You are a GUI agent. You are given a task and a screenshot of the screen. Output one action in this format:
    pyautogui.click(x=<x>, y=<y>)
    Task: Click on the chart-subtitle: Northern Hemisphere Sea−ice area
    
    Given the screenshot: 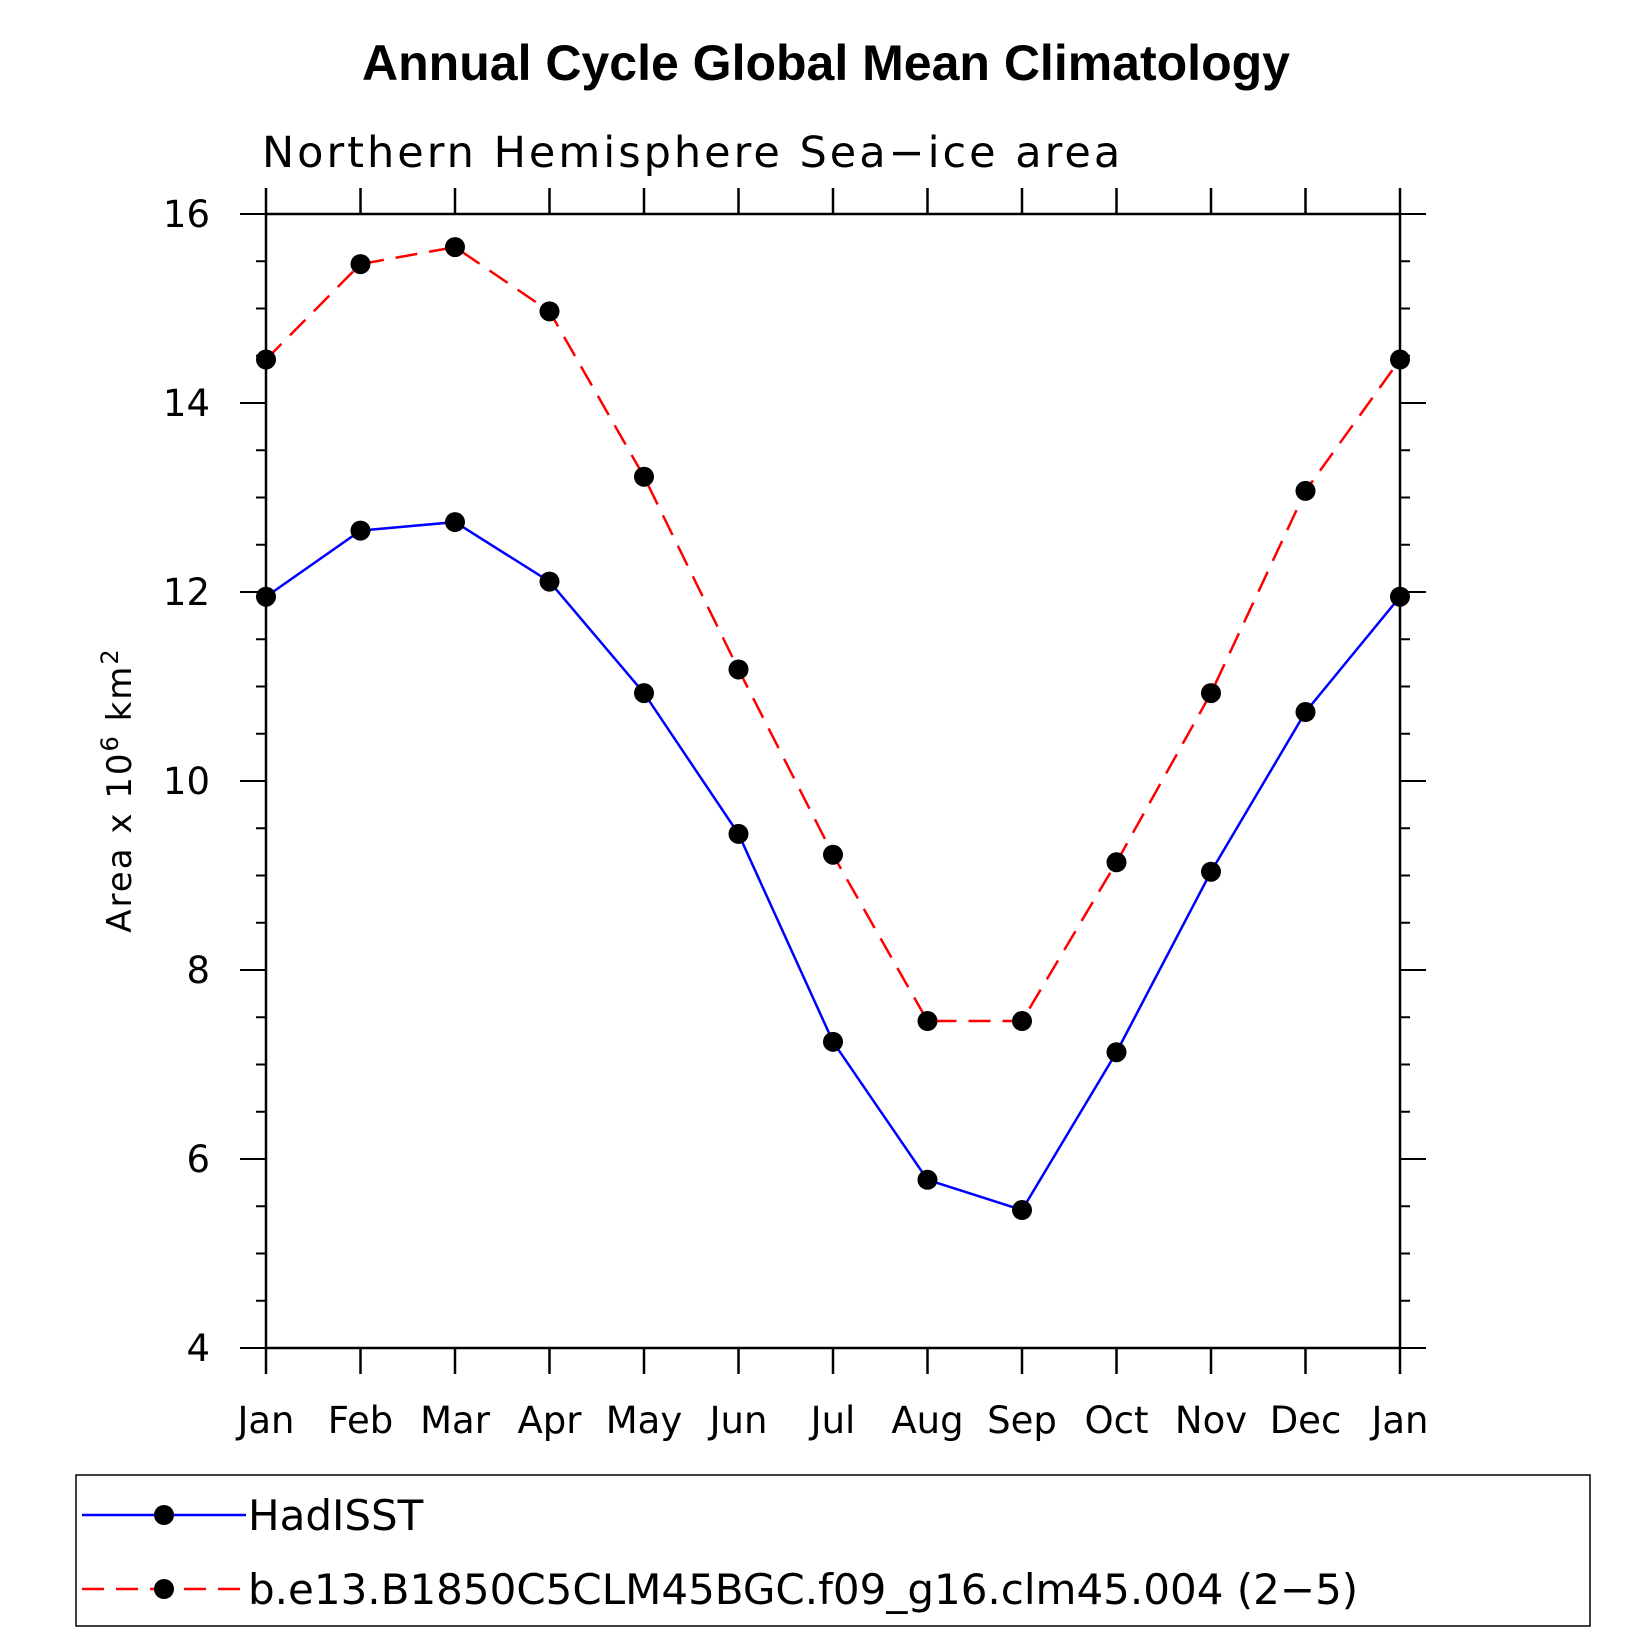 What is the action you would take?
    pyautogui.click(x=692, y=153)
    